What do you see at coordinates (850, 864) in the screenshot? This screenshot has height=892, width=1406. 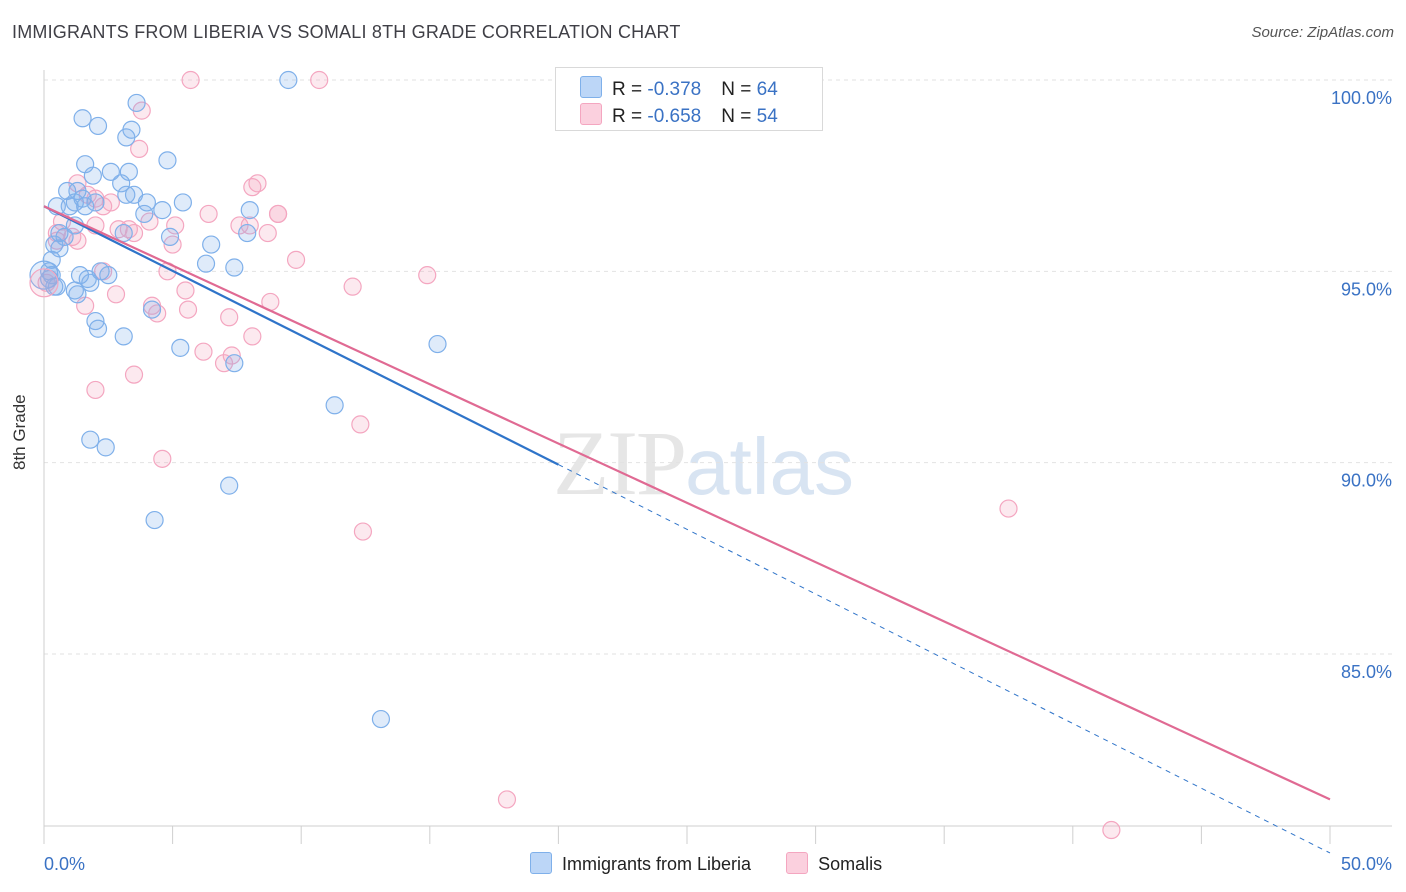 I see `legend-label: Somalis` at bounding box center [850, 864].